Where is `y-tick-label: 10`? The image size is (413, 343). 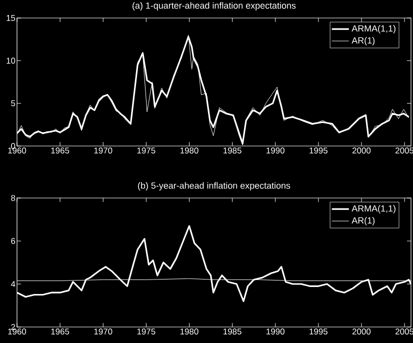
y-tick-label: 10 is located at coordinates (11, 61).